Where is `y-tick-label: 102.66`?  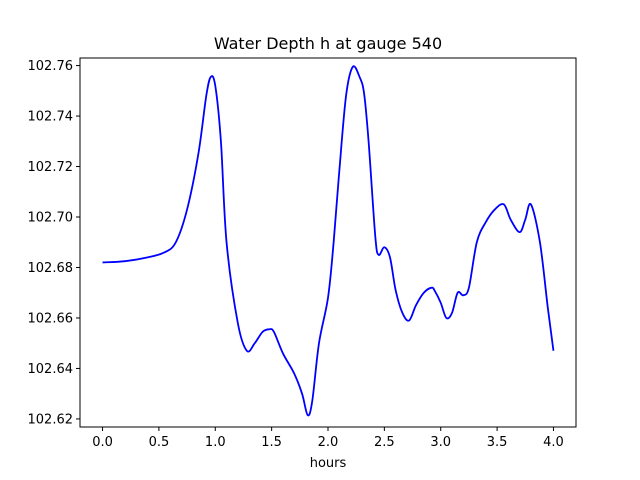 y-tick-label: 102.66 is located at coordinates (51, 318).